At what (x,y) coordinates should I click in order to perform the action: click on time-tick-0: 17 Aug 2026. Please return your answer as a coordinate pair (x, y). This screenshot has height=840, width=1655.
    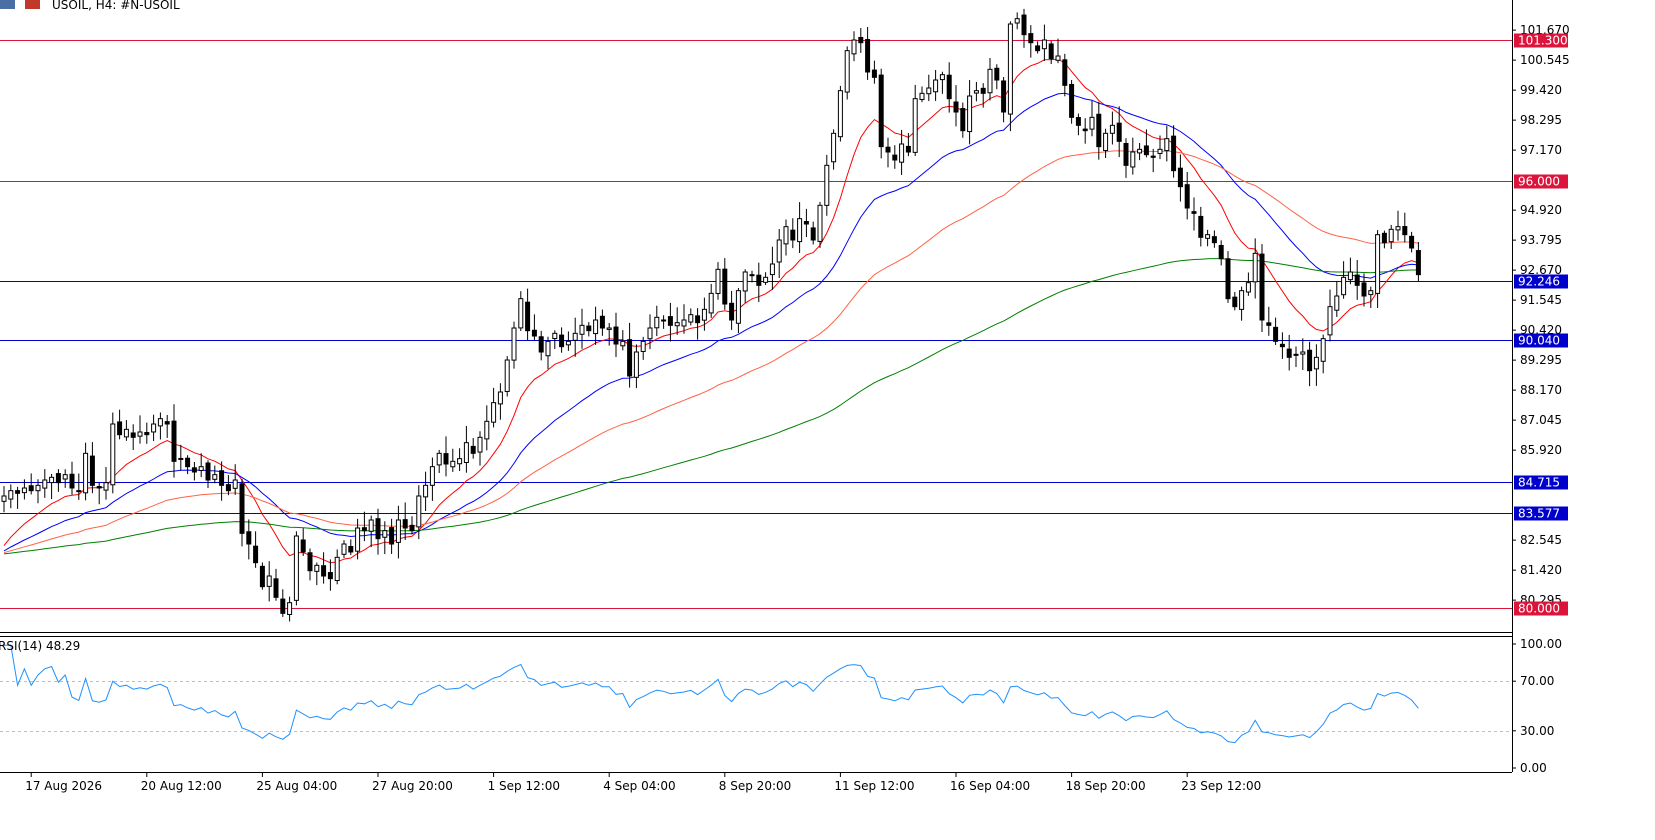
    Looking at the image, I should click on (63, 786).